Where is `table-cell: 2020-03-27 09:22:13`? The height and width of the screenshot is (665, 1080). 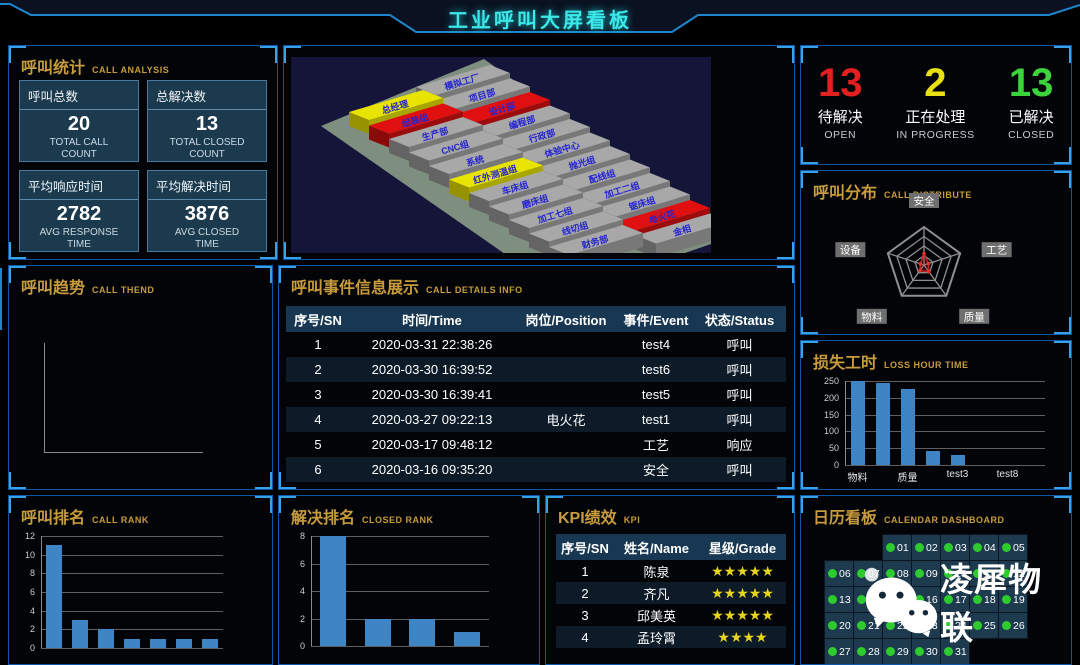
table-cell: 2020-03-27 09:22:13 is located at coordinates (432, 419).